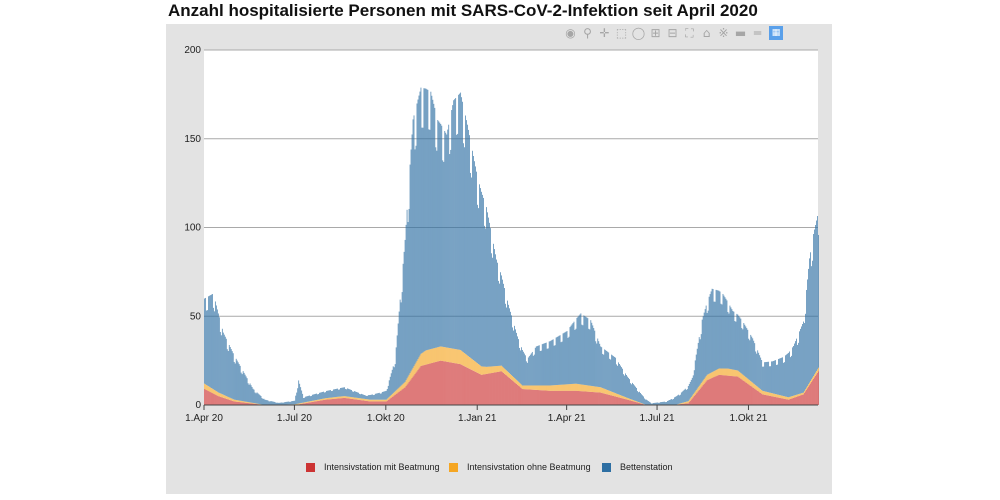 This screenshot has height=500, width=1000. Describe the element at coordinates (757, 33) in the screenshot. I see `hover-compare-icon: ═` at that location.